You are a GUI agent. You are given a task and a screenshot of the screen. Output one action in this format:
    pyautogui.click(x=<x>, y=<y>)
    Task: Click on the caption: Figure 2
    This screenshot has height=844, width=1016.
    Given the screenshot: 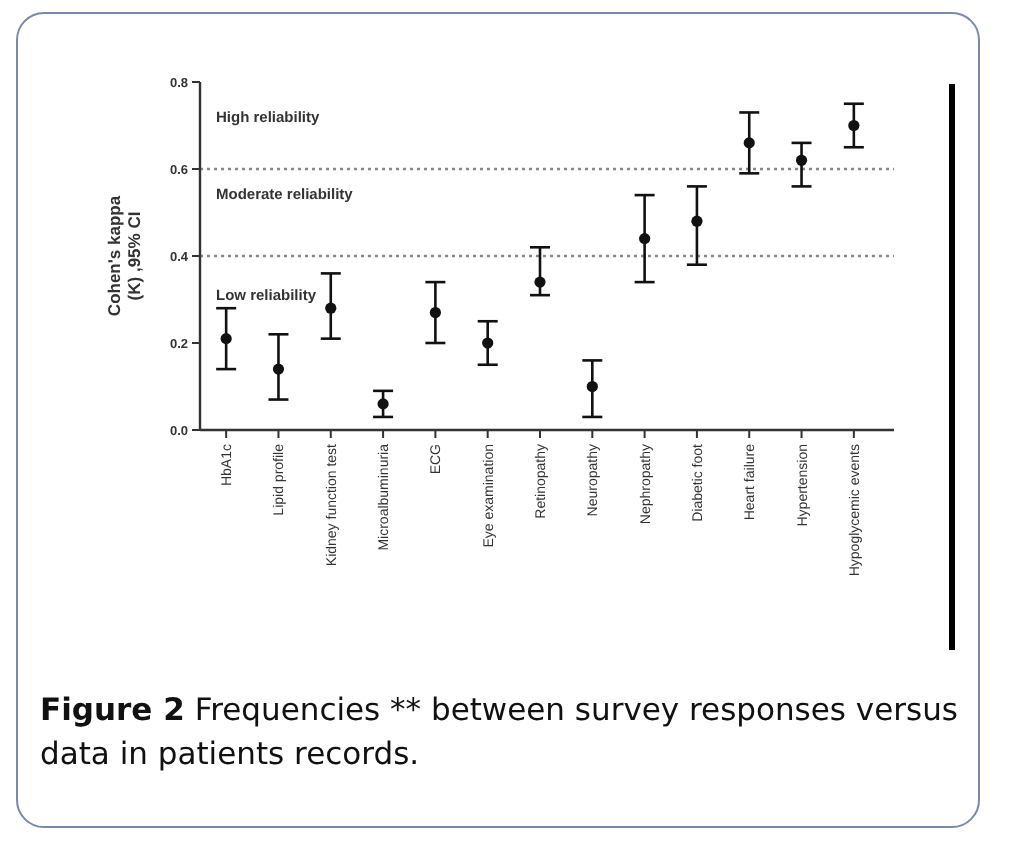 What is the action you would take?
    pyautogui.click(x=112, y=710)
    